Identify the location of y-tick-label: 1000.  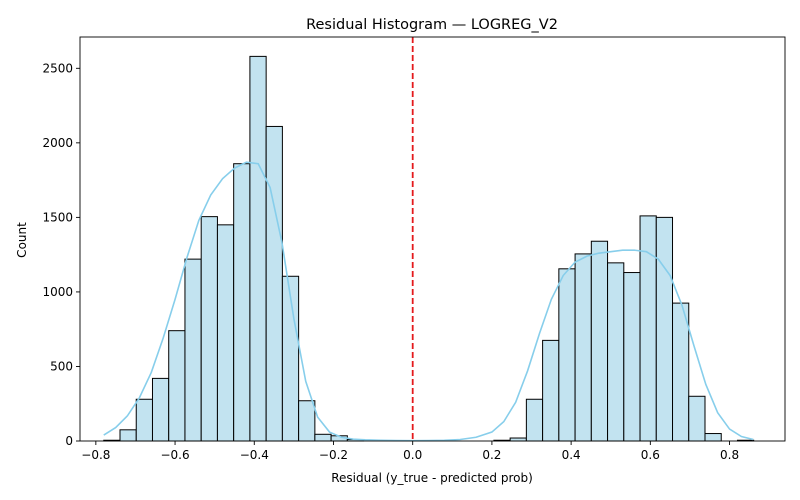
(57, 292).